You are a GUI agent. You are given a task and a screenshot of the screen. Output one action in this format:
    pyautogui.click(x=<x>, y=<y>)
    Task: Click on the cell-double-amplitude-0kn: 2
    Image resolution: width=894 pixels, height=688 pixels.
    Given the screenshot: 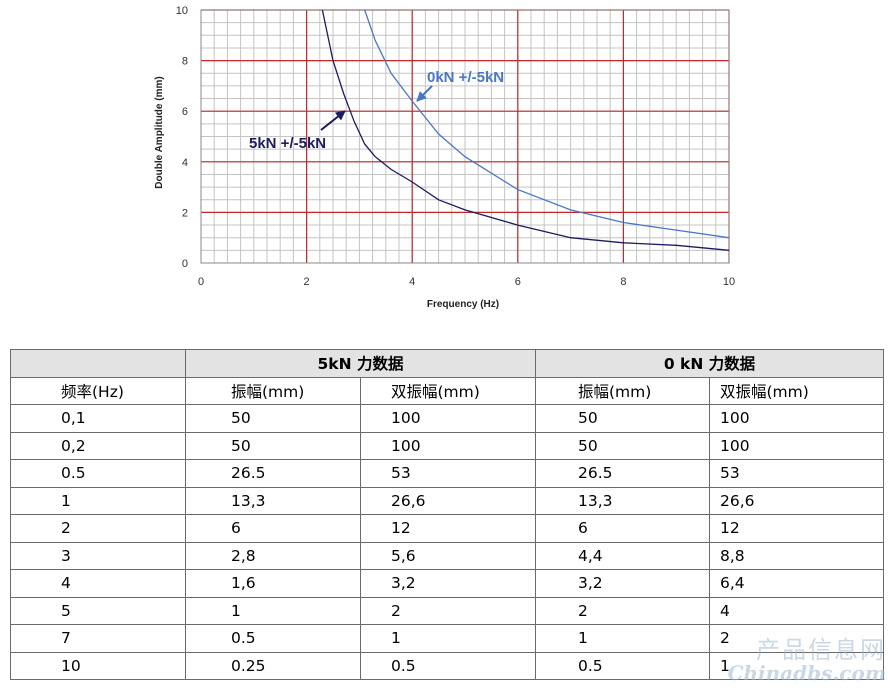 What is the action you would take?
    pyautogui.click(x=796, y=638)
    